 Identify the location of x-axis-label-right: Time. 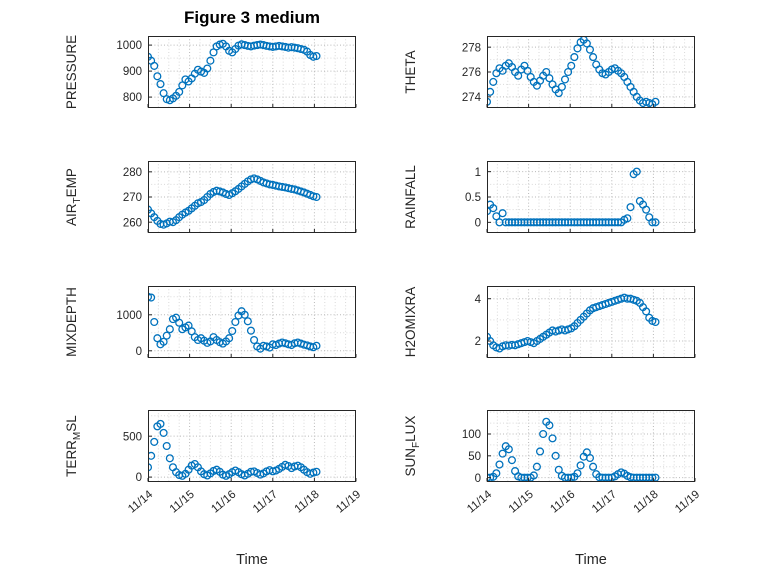
(591, 560).